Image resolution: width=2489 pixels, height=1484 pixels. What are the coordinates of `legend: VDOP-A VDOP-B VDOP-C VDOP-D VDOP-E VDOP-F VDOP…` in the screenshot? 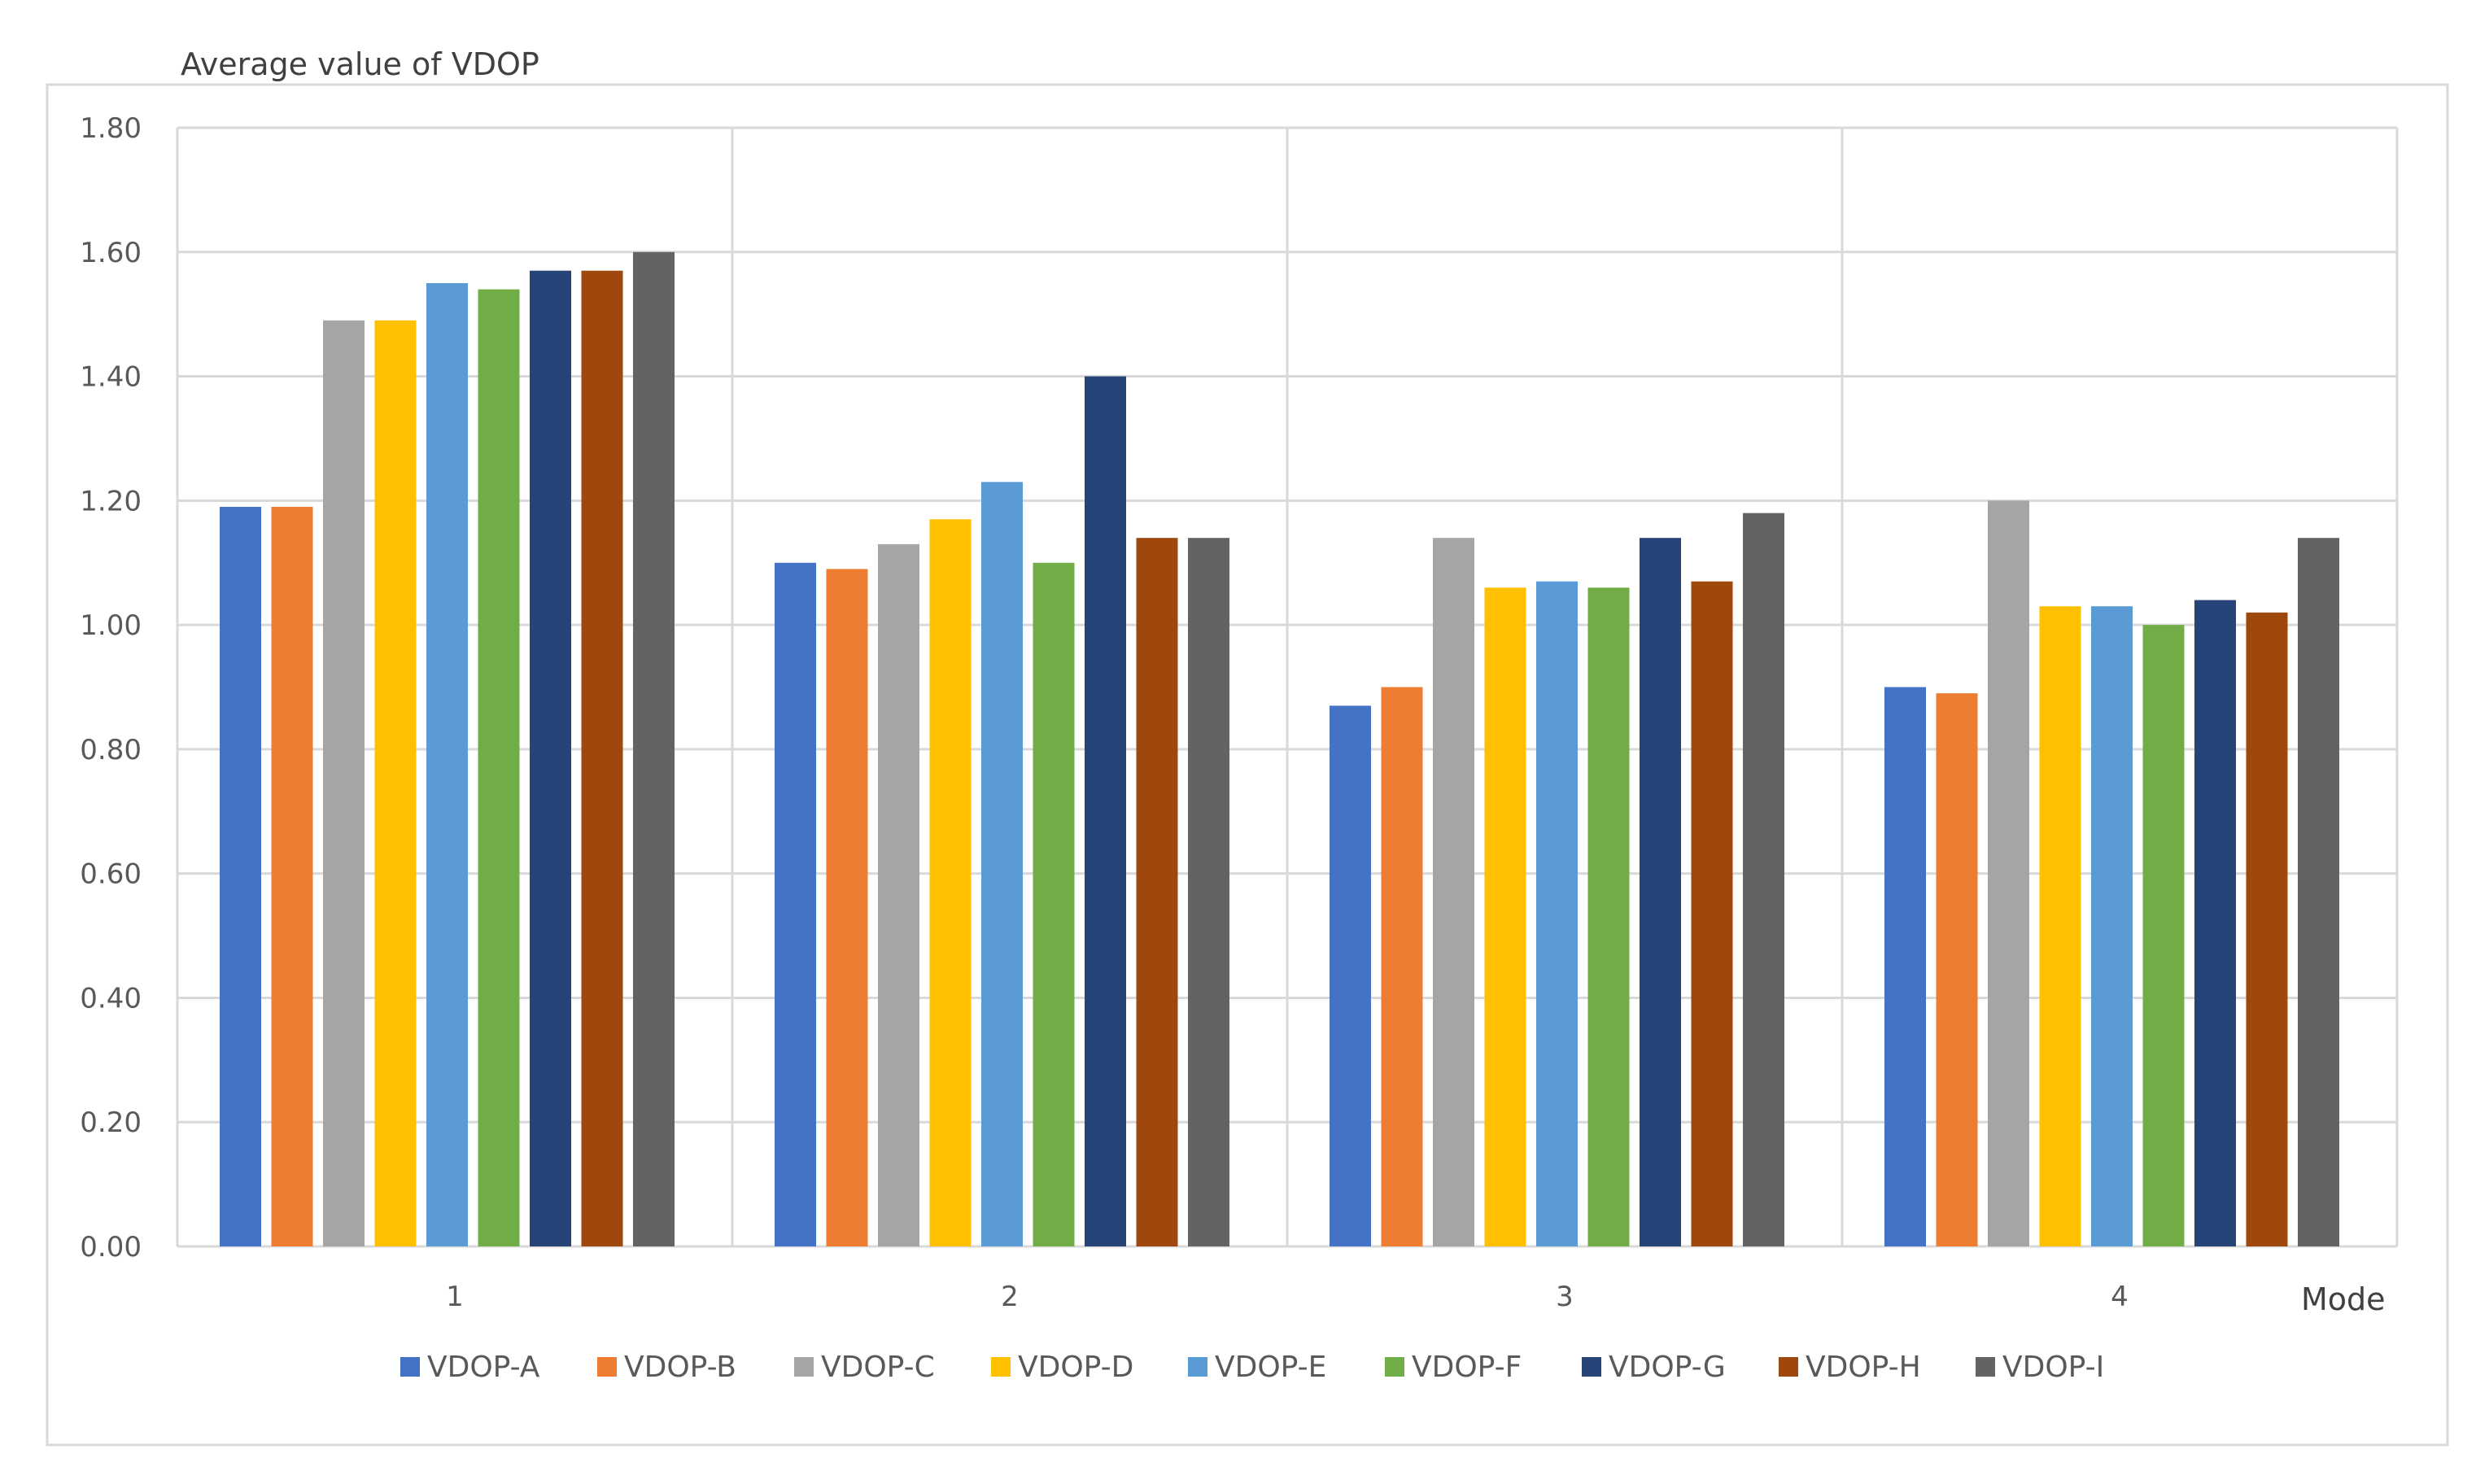 It's located at (1252, 1368).